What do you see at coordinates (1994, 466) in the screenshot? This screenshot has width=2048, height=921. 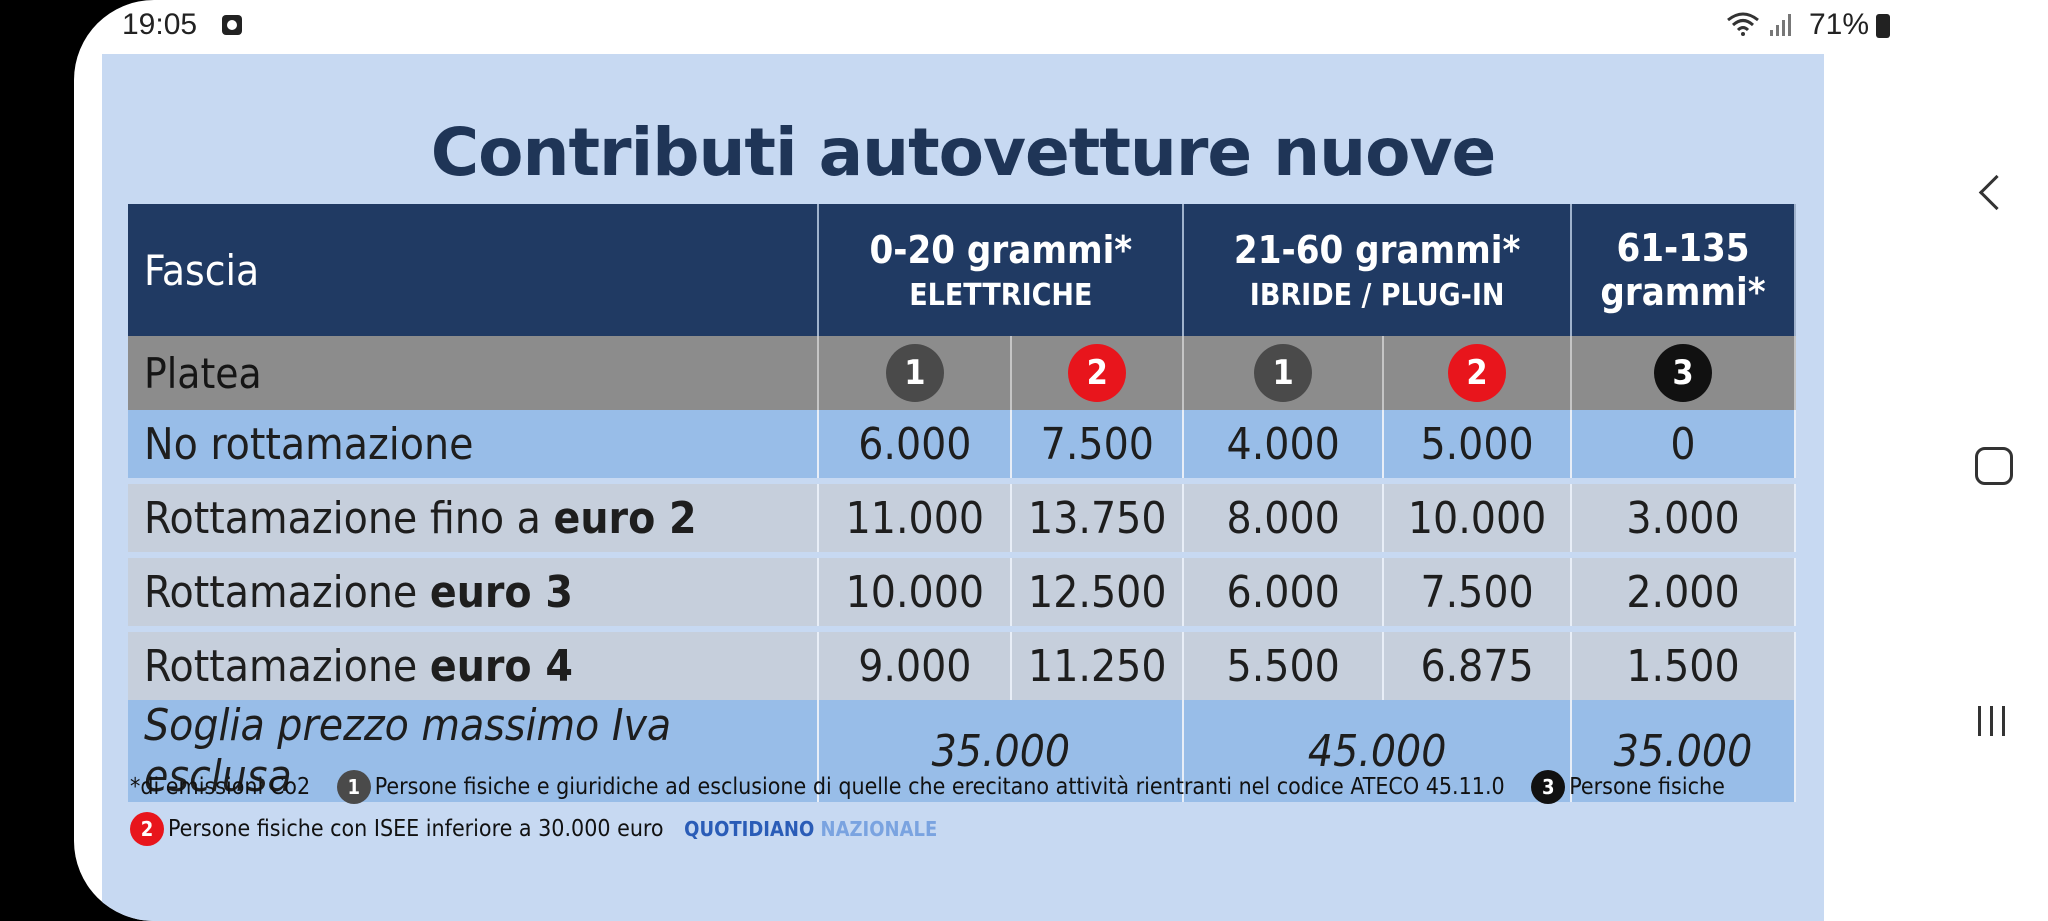 I see `home-icon` at bounding box center [1994, 466].